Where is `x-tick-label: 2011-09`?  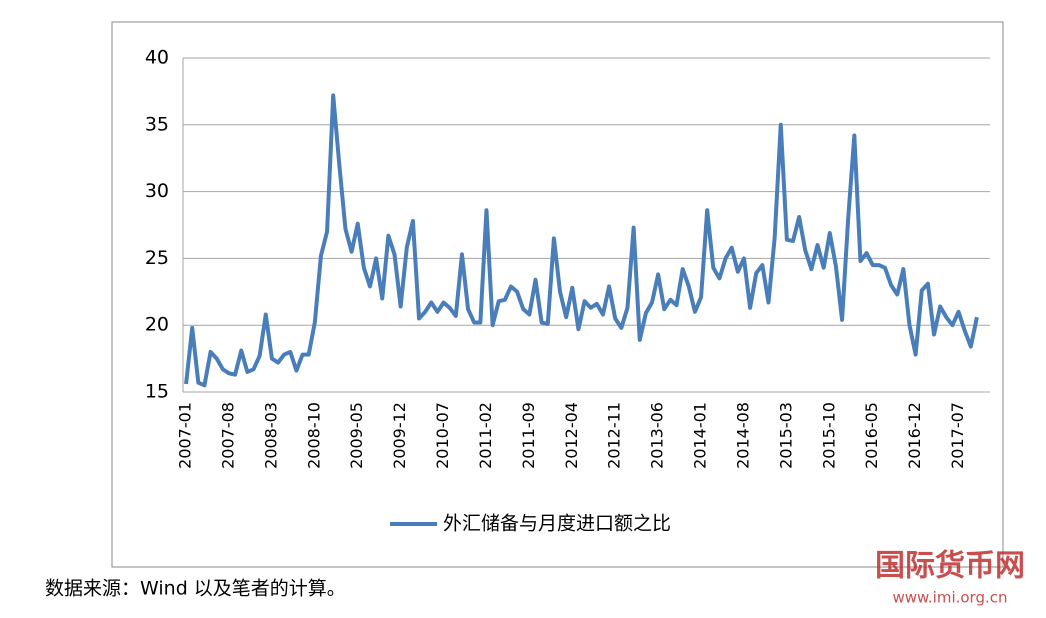 x-tick-label: 2011-09 is located at coordinates (528, 435).